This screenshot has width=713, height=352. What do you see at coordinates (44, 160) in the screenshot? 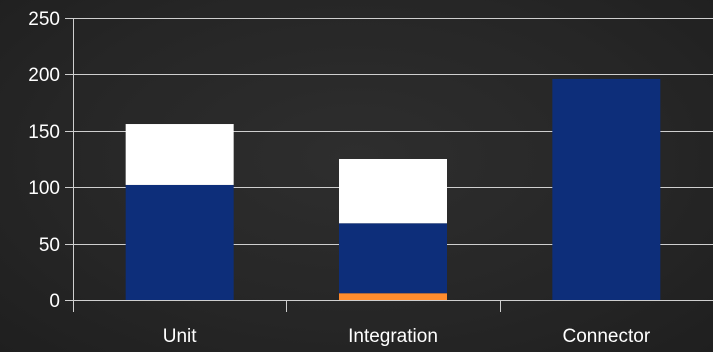
I see `y-tick-labels: 0 50 100 150 200 250` at bounding box center [44, 160].